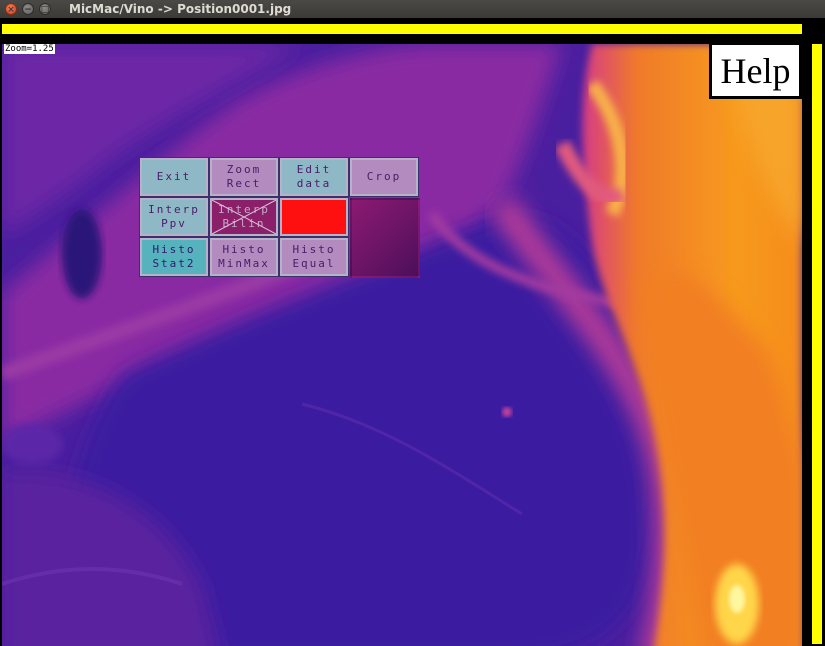  What do you see at coordinates (174, 263) in the screenshot?
I see `histo-stat2-label-2: Stat2` at bounding box center [174, 263].